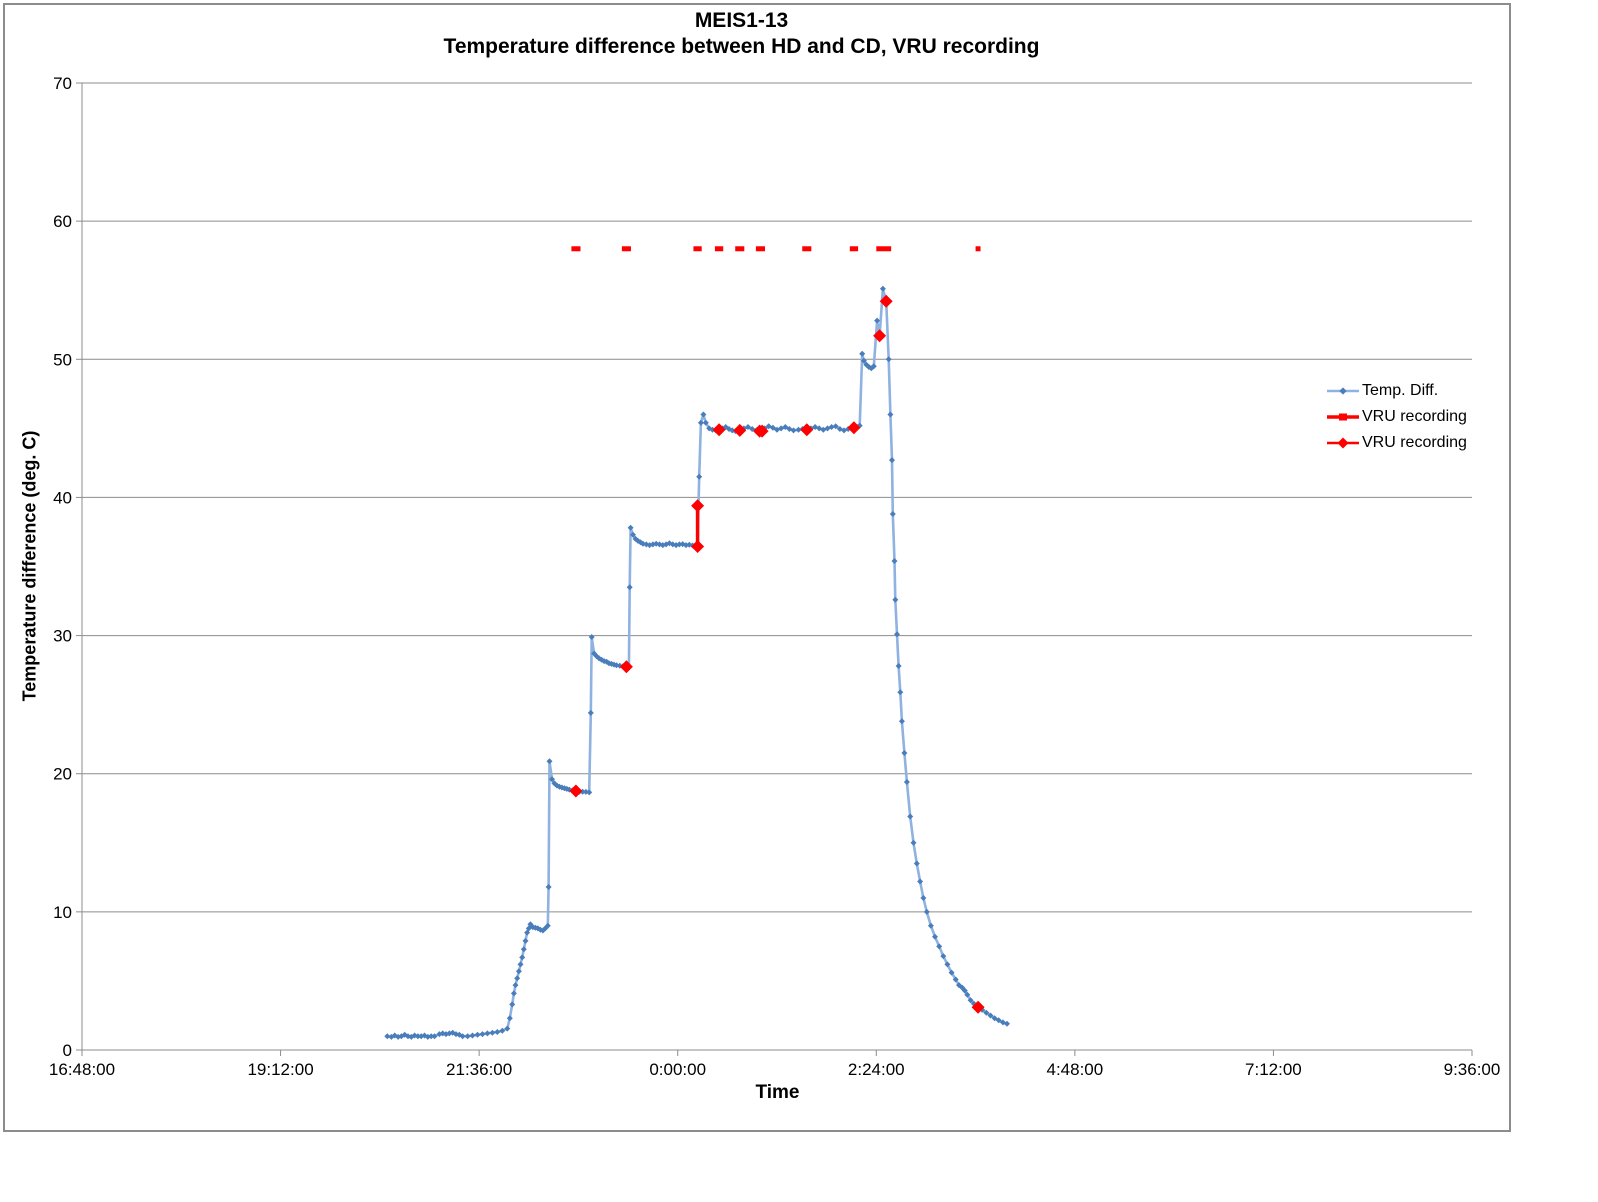 Image resolution: width=1598 pixels, height=1202 pixels. What do you see at coordinates (1343, 391) in the screenshot?
I see `legend-swatch-temp-diff-icon` at bounding box center [1343, 391].